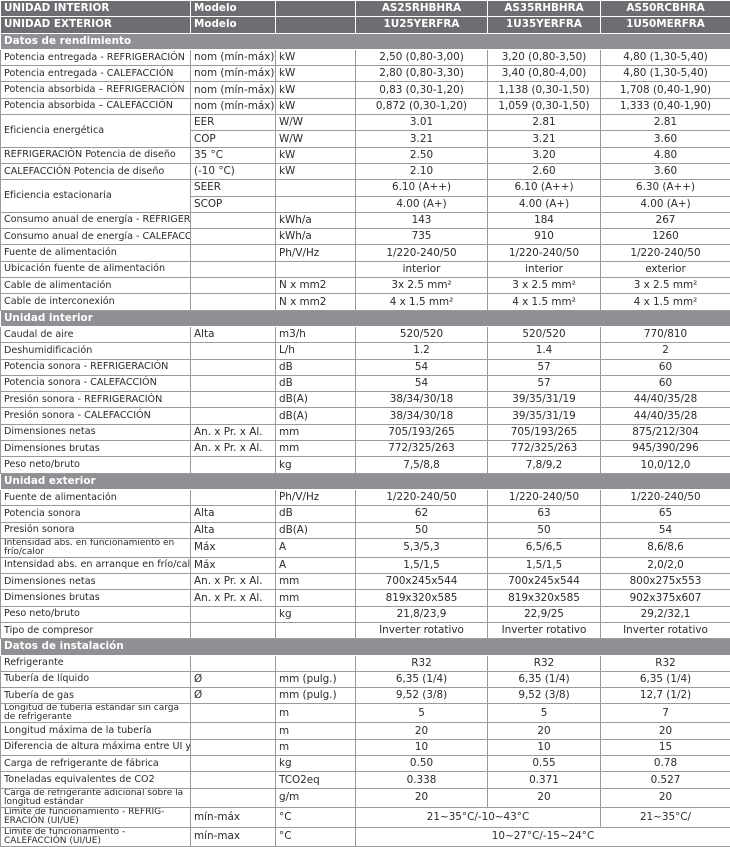 The height and width of the screenshot is (847, 730). What do you see at coordinates (422, 237) in the screenshot?
I see `value-cell: 735` at bounding box center [422, 237].